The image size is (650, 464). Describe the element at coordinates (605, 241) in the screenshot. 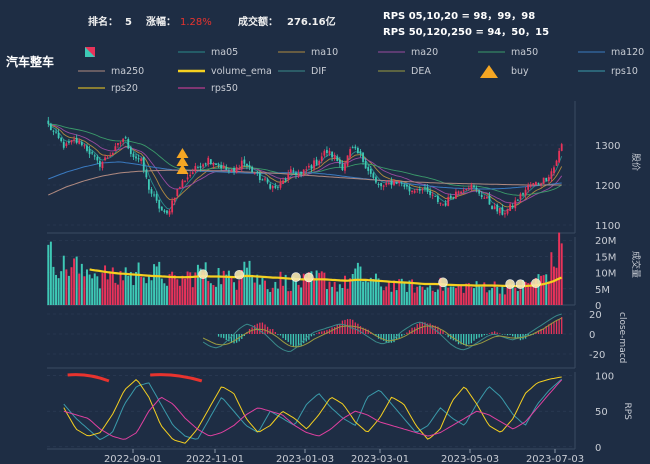

I see `volume-tick-label: 20M` at that location.